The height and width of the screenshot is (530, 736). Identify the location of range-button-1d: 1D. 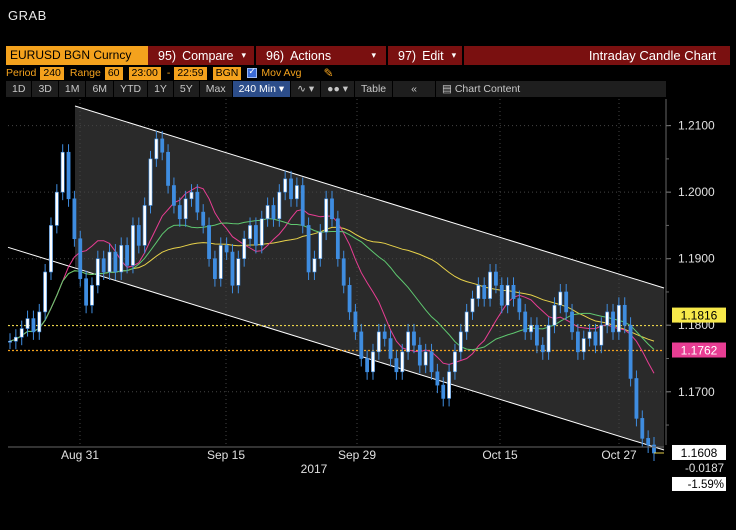
(19, 89).